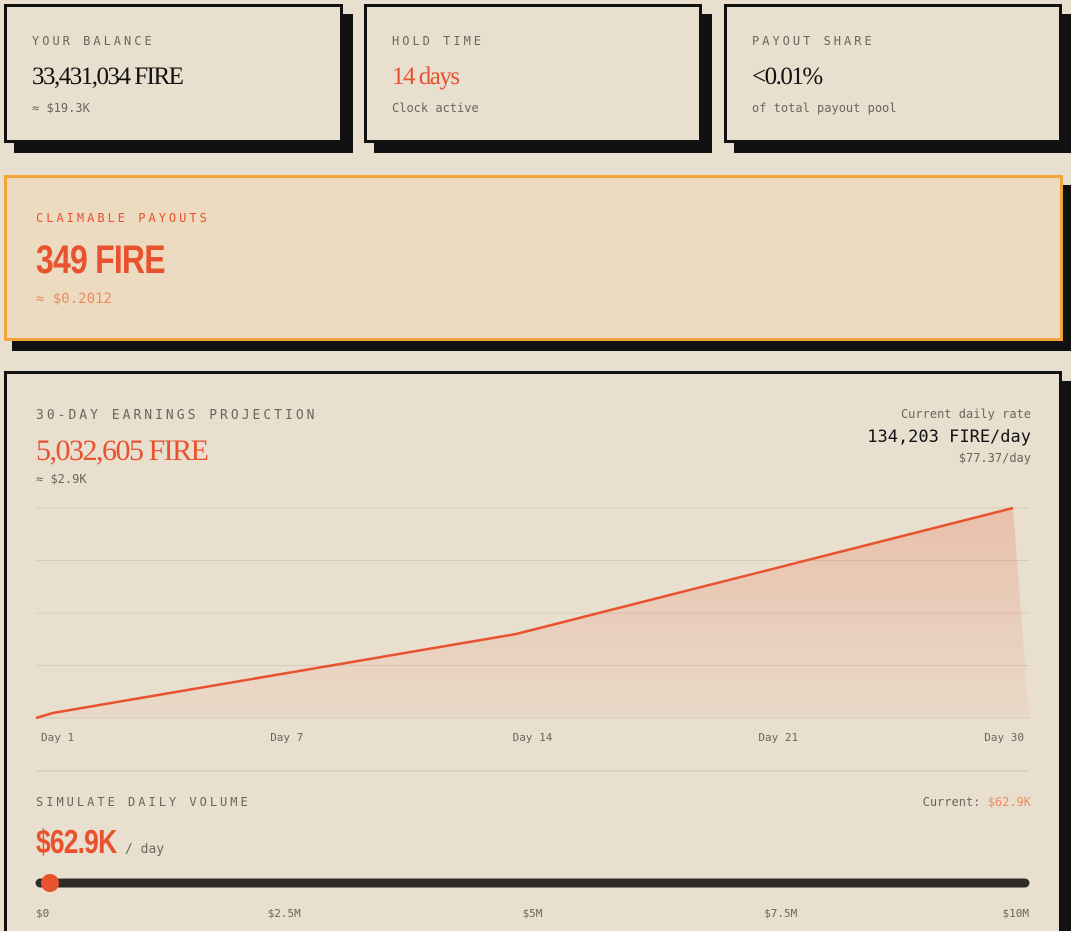 The width and height of the screenshot is (1071, 931). I want to click on card-value: <0.01%, so click(787, 76).